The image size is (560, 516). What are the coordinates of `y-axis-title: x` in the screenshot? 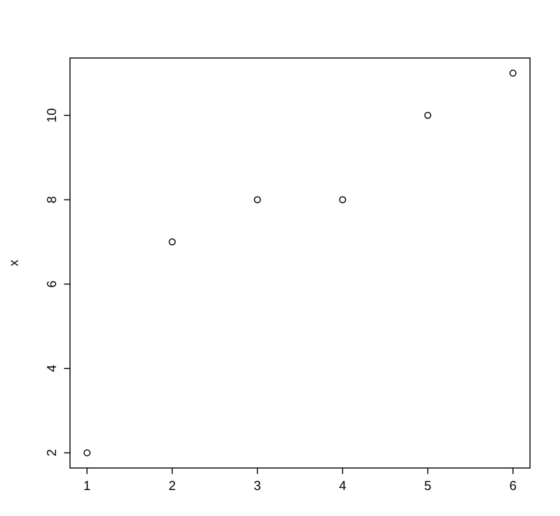 It's located at (13, 262).